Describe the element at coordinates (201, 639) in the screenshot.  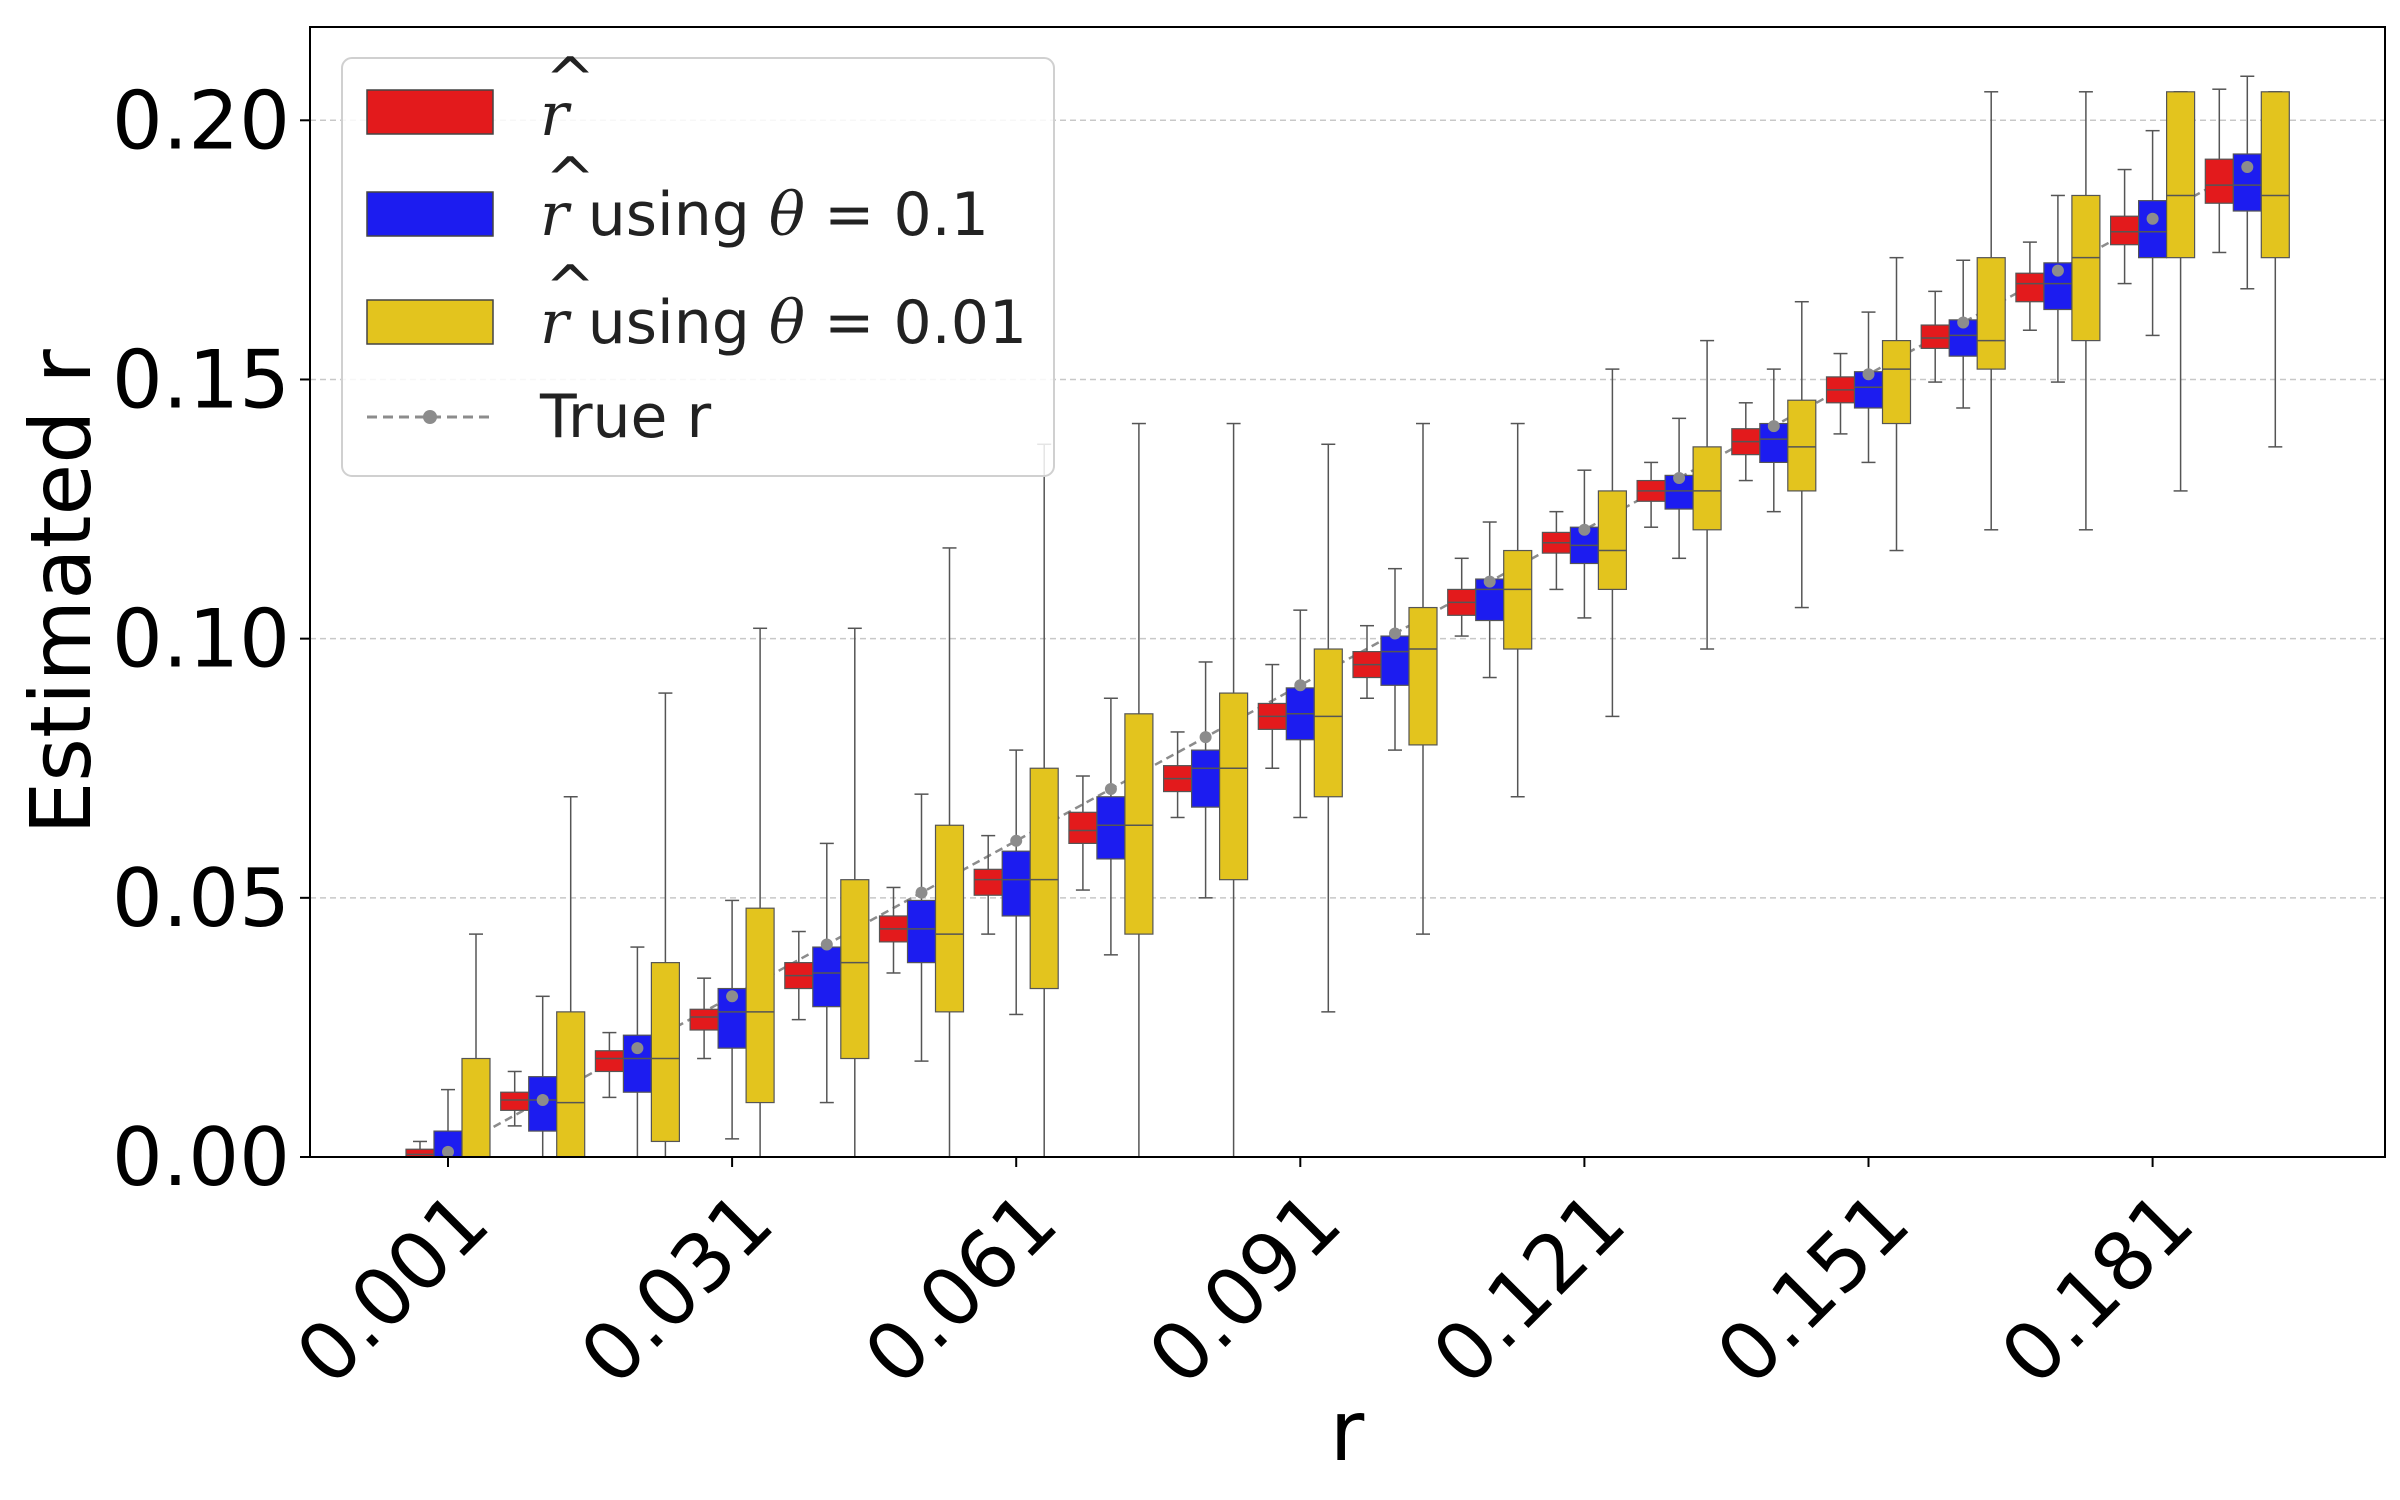
I see `y-tick-label: 0.10` at that location.